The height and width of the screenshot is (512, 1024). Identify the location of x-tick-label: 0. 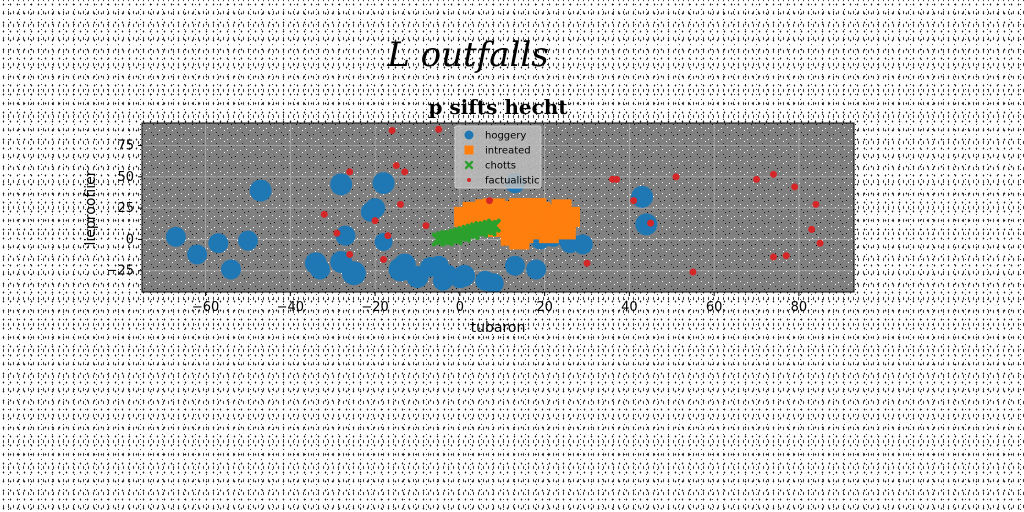
(460, 307).